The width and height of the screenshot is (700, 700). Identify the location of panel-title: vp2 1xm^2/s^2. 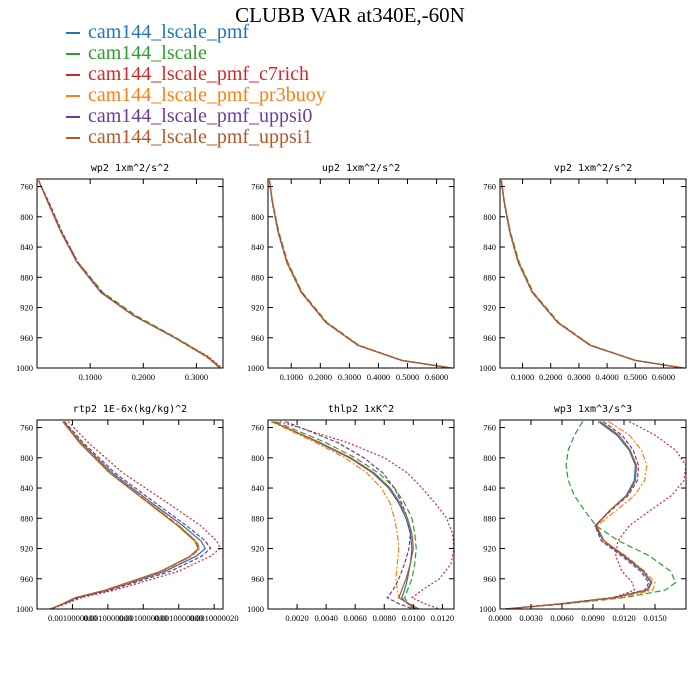
(593, 168).